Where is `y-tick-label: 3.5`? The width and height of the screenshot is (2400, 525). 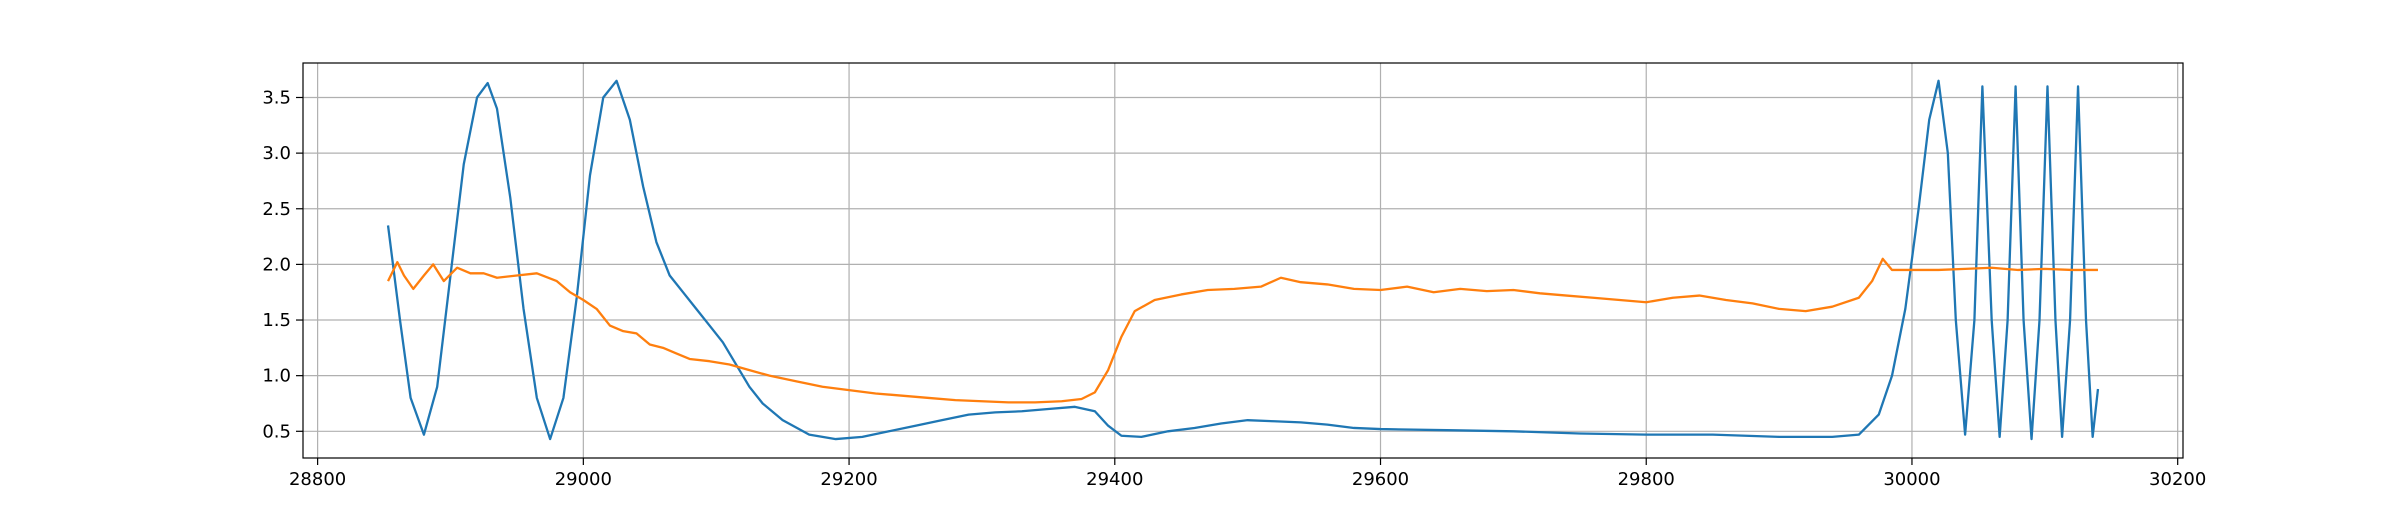
y-tick-label: 3.5 is located at coordinates (276, 97).